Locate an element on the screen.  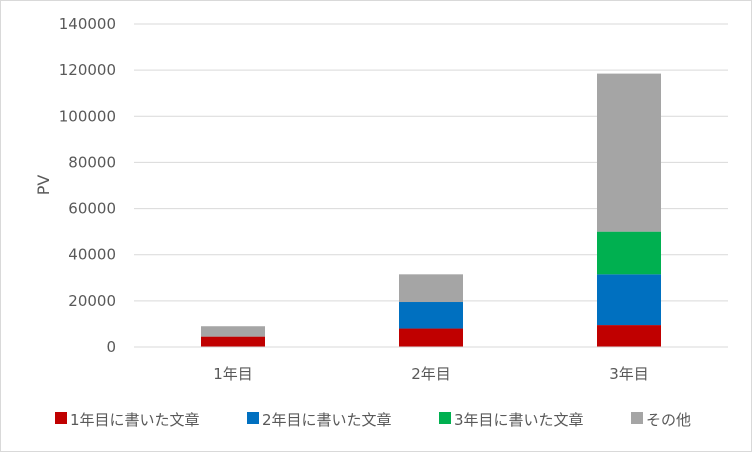
y-tick-label: 0 is located at coordinates (111, 347).